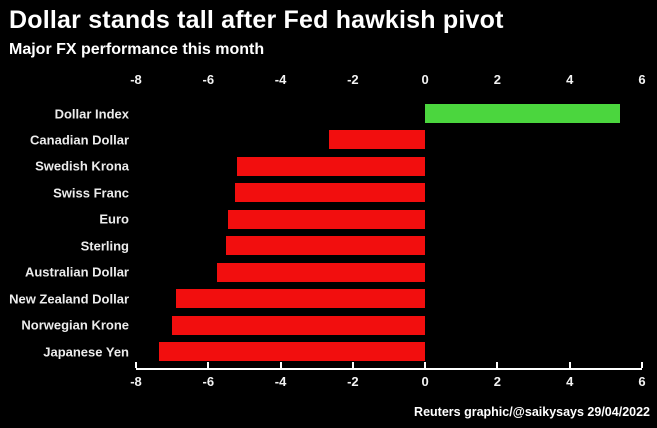 The height and width of the screenshot is (428, 657). What do you see at coordinates (570, 79) in the screenshot?
I see `top-axis-tick-label: 4` at bounding box center [570, 79].